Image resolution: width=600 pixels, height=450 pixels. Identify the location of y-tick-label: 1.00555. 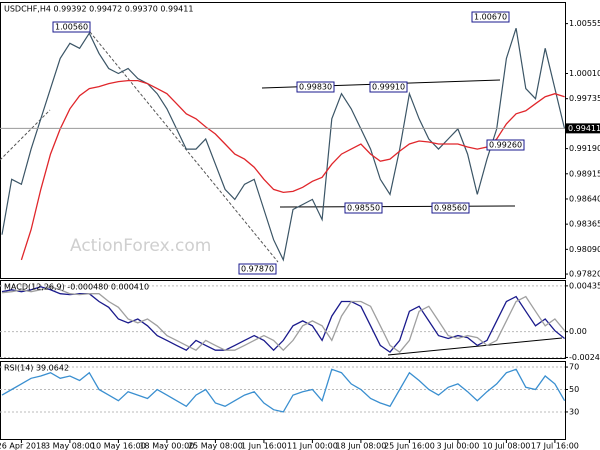
(584, 23).